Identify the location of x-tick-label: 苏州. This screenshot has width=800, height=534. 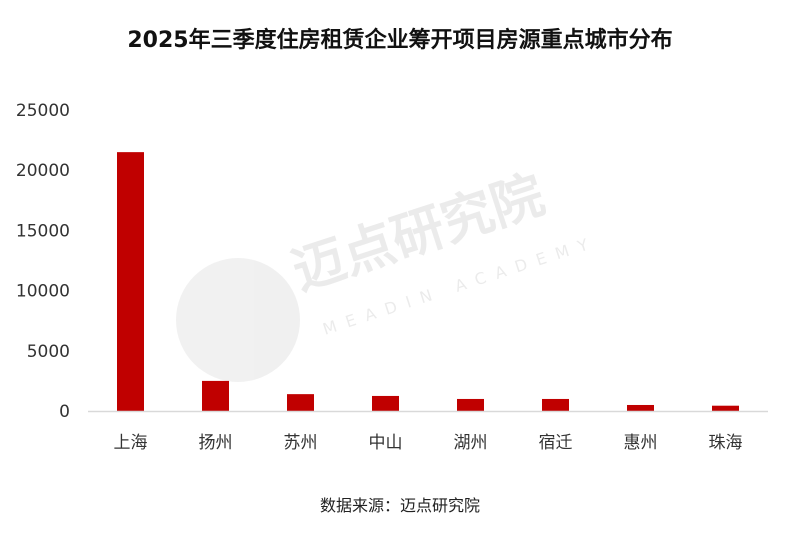
(301, 443).